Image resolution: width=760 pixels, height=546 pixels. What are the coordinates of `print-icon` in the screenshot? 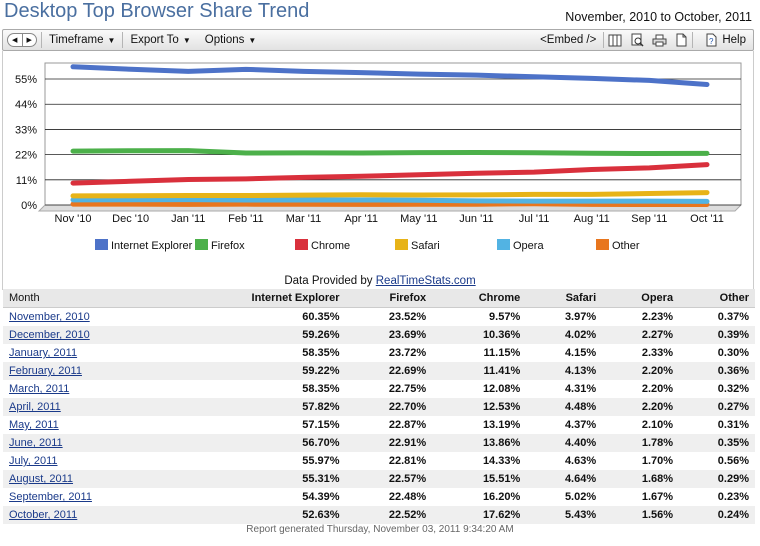 It's located at (659, 40).